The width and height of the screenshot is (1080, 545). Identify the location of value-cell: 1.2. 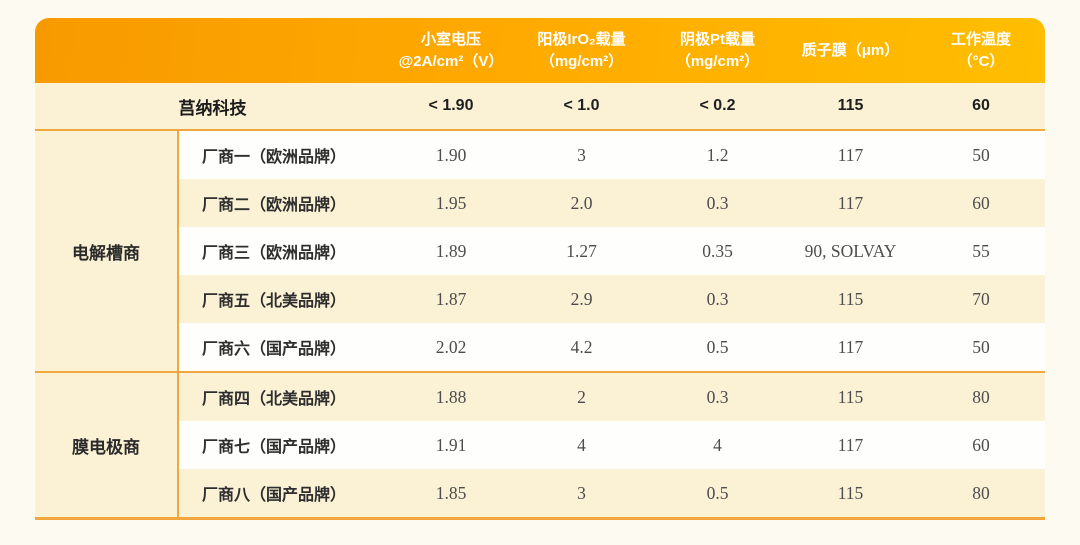
(717, 154).